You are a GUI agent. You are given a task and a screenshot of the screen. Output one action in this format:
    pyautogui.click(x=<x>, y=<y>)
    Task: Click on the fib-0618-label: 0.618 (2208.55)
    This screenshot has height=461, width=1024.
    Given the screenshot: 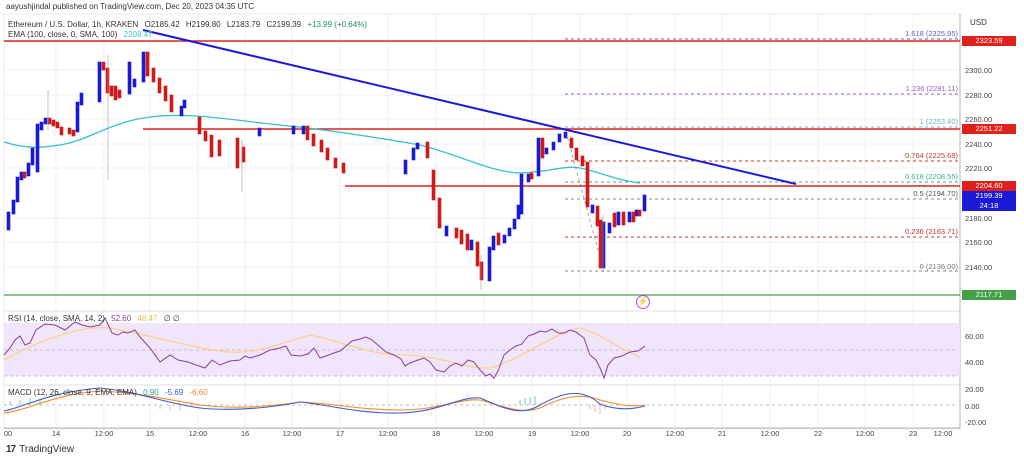 What is the action you would take?
    pyautogui.click(x=931, y=176)
    